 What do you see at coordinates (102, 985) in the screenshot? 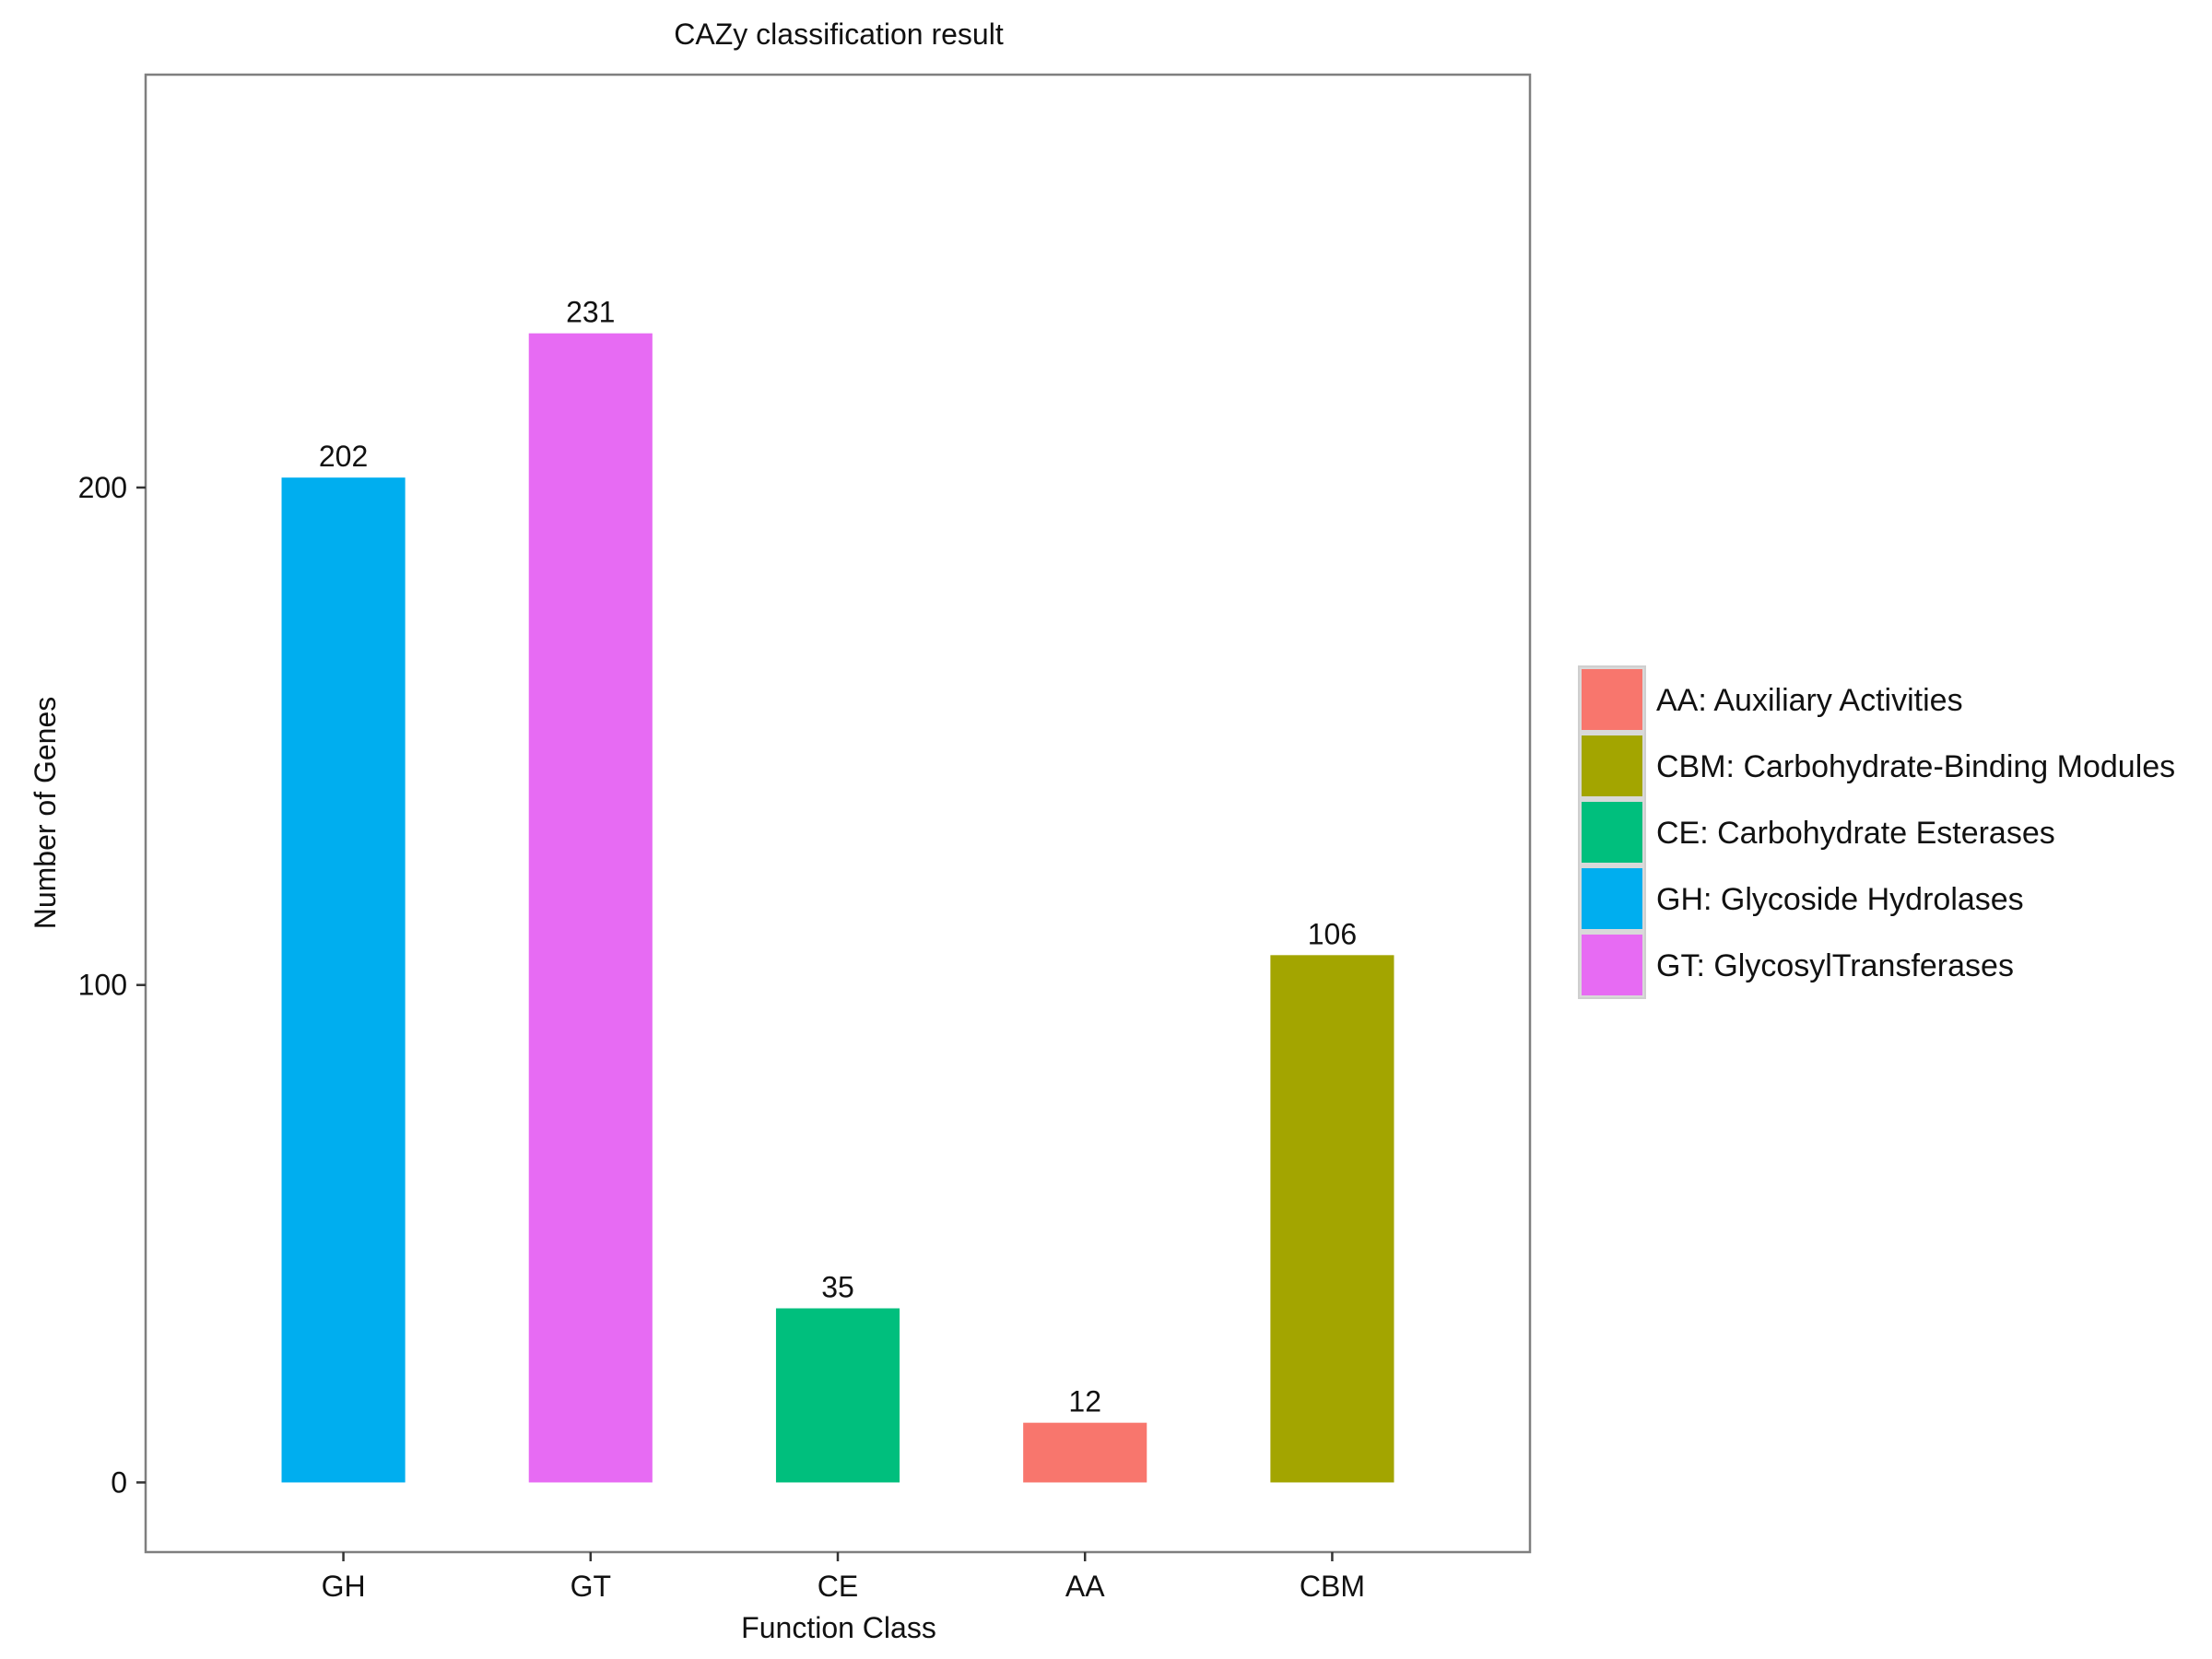
I see `y-tick-label: 100` at bounding box center [102, 985].